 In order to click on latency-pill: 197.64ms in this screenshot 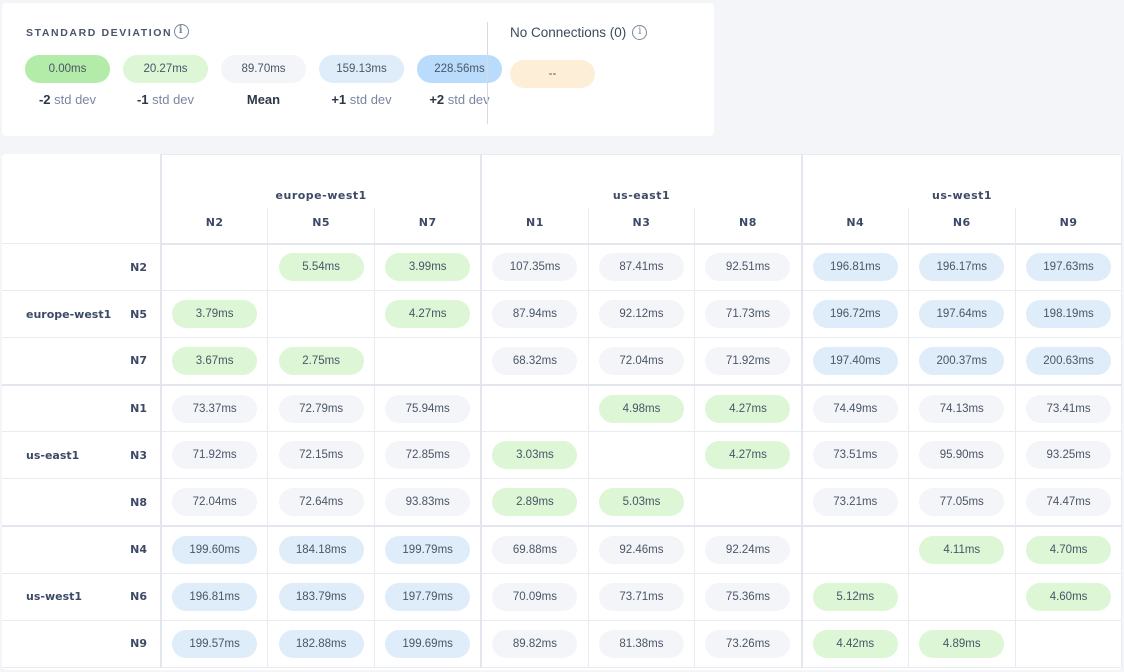, I will do `click(962, 314)`.